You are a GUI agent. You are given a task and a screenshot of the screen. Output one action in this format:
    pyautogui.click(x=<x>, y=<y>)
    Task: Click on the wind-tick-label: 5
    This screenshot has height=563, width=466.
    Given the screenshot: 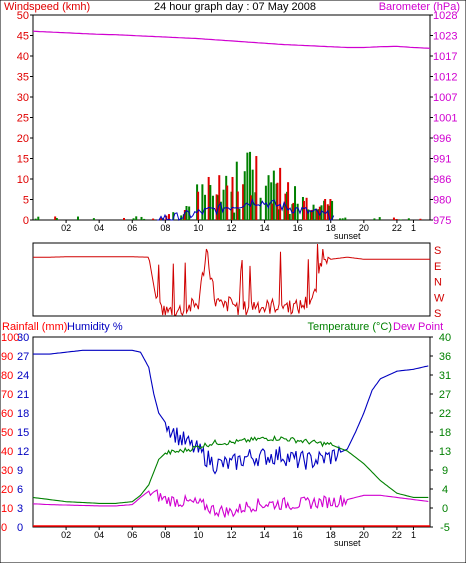 What is the action you would take?
    pyautogui.click(x=26, y=201)
    